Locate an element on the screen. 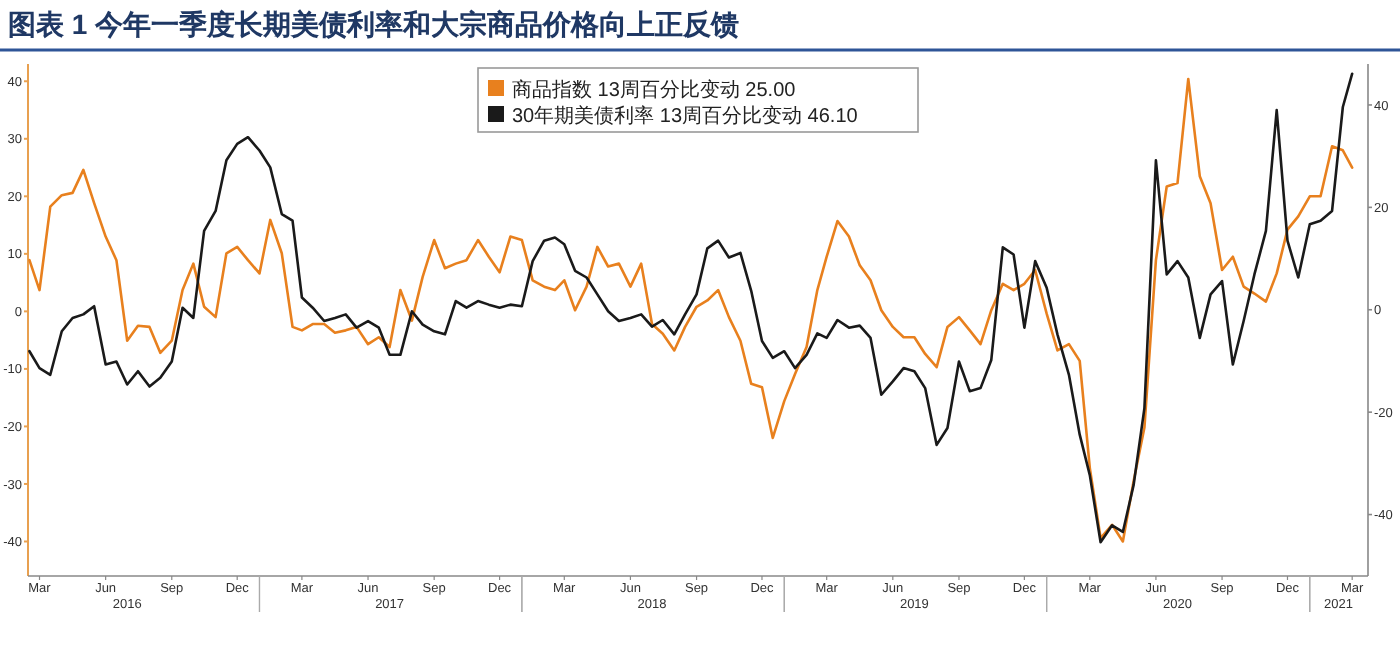  chart-title: 图表 1 今年一季度长期美债利率和大宗商品价格向上正反馈 is located at coordinates (374, 24).